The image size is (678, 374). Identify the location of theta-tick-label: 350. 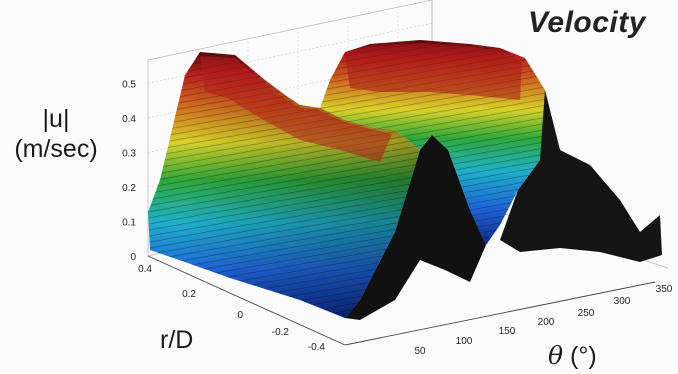
(664, 289).